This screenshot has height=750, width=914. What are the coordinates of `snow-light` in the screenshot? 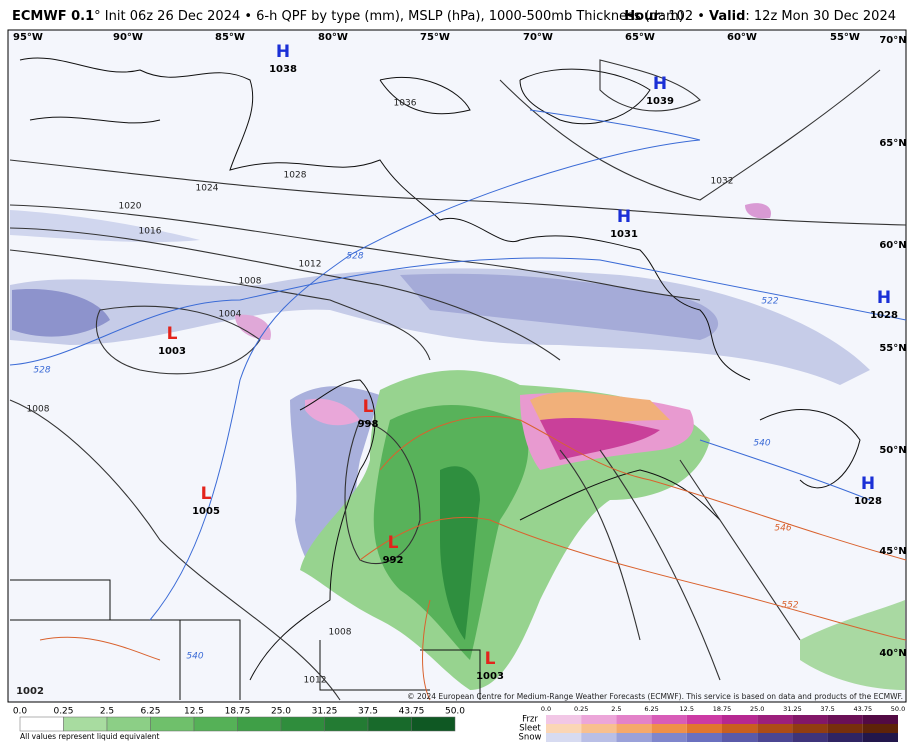 It's located at (105, 226).